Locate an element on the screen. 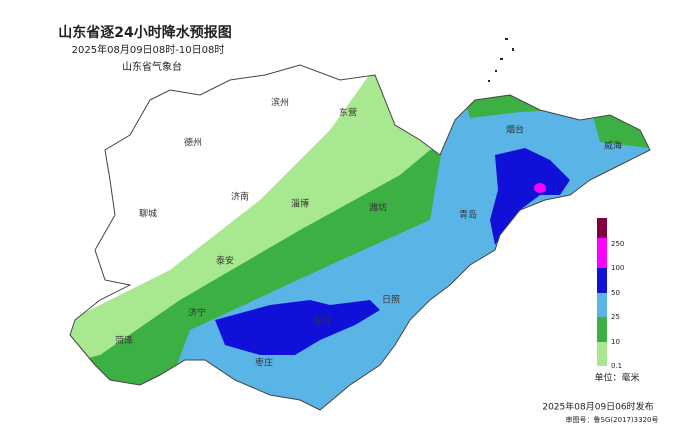 This screenshot has width=700, height=441. legend-unit: 单位：毫米 is located at coordinates (616, 378).